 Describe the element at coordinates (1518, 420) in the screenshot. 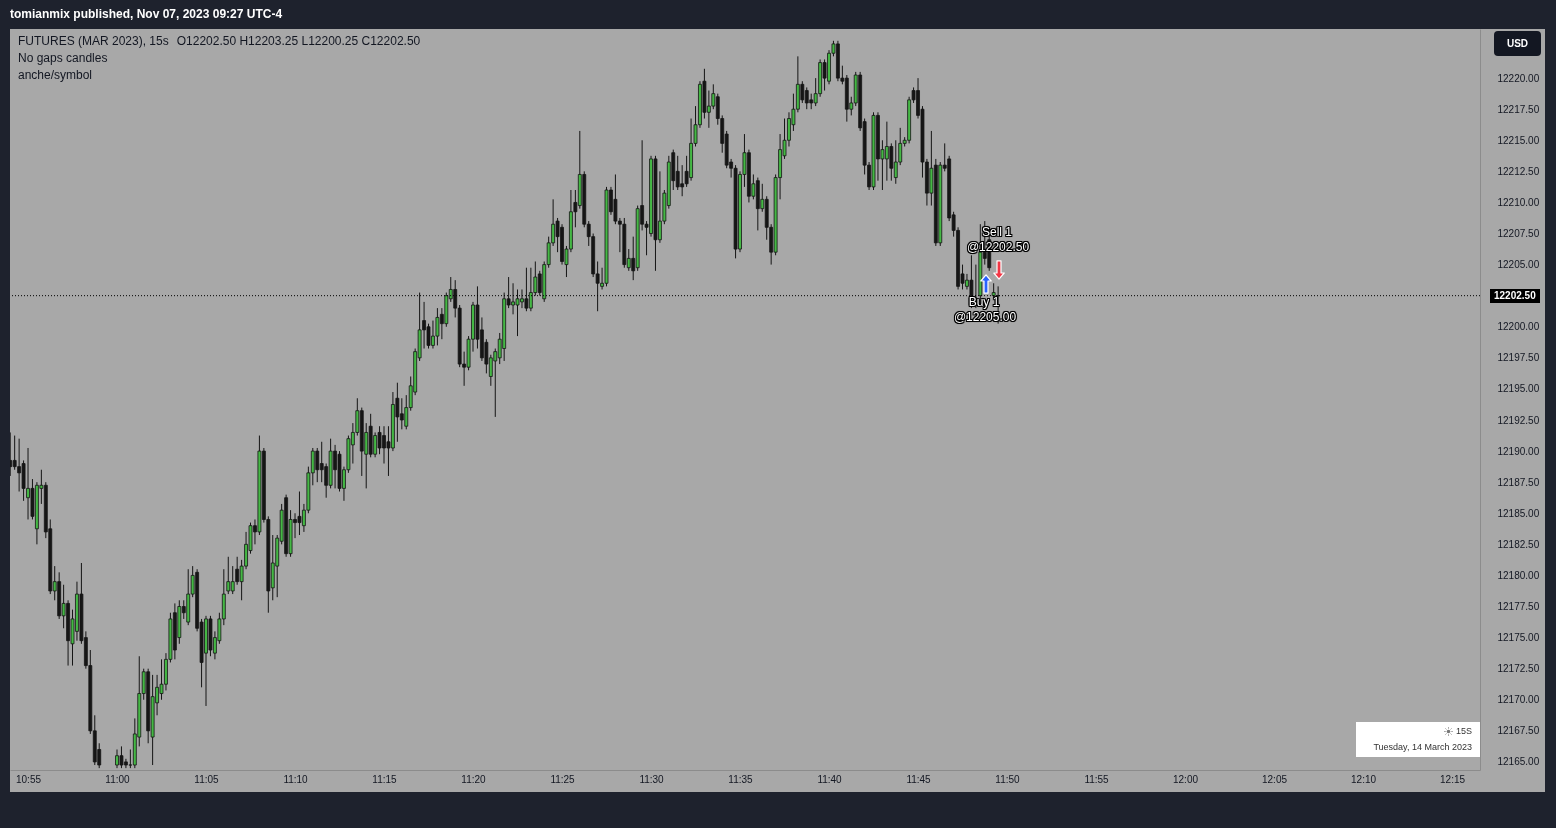

I see `y-tick-label: 12192.50` at that location.